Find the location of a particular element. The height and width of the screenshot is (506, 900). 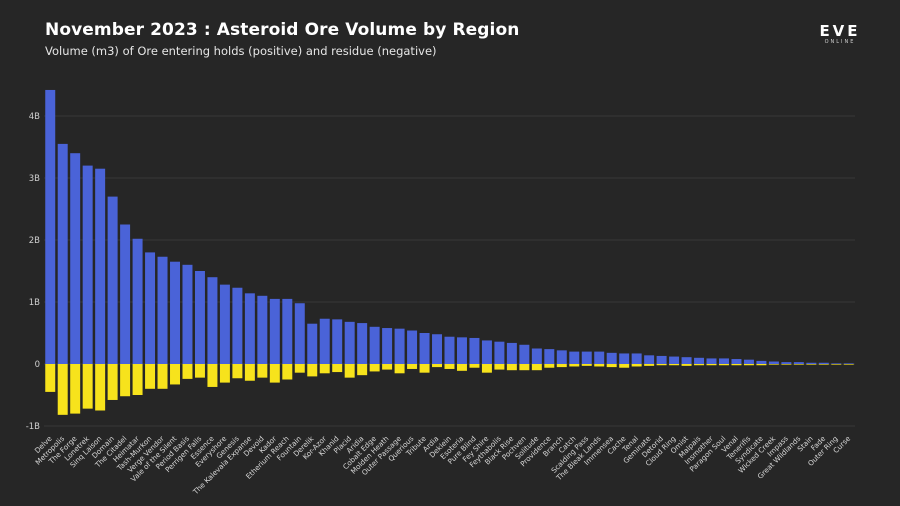

y-tick-label: 0 is located at coordinates (37, 365).